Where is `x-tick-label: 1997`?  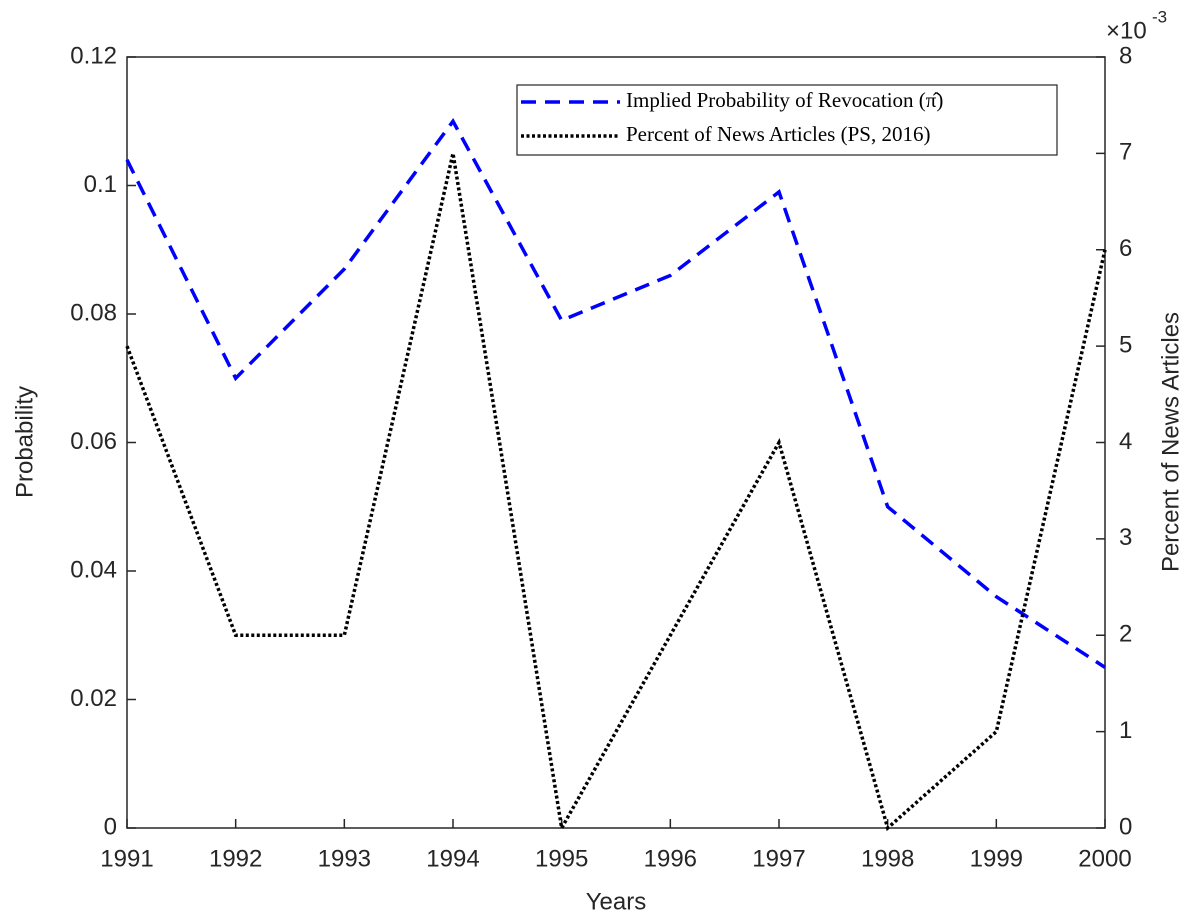
x-tick-label: 1997 is located at coordinates (778, 858).